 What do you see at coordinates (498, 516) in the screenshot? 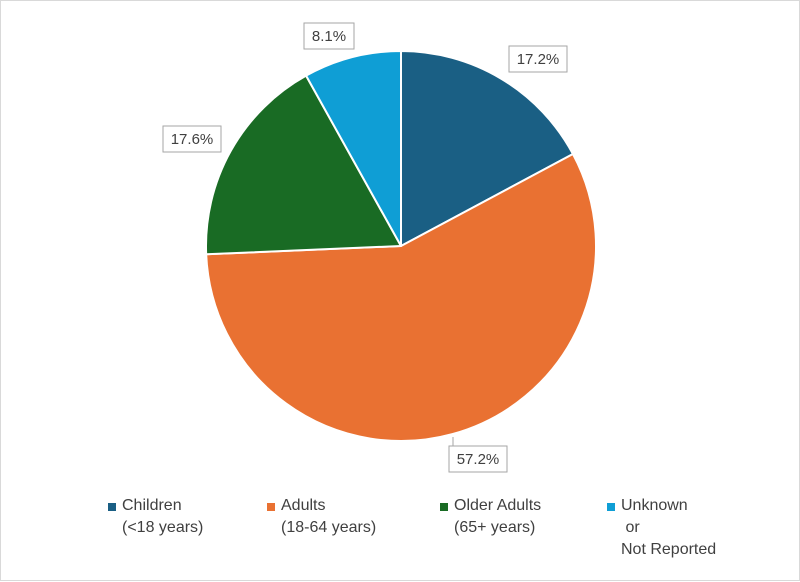
I see `legend-label-older-adults: Older Adults (65+ years)` at bounding box center [498, 516].